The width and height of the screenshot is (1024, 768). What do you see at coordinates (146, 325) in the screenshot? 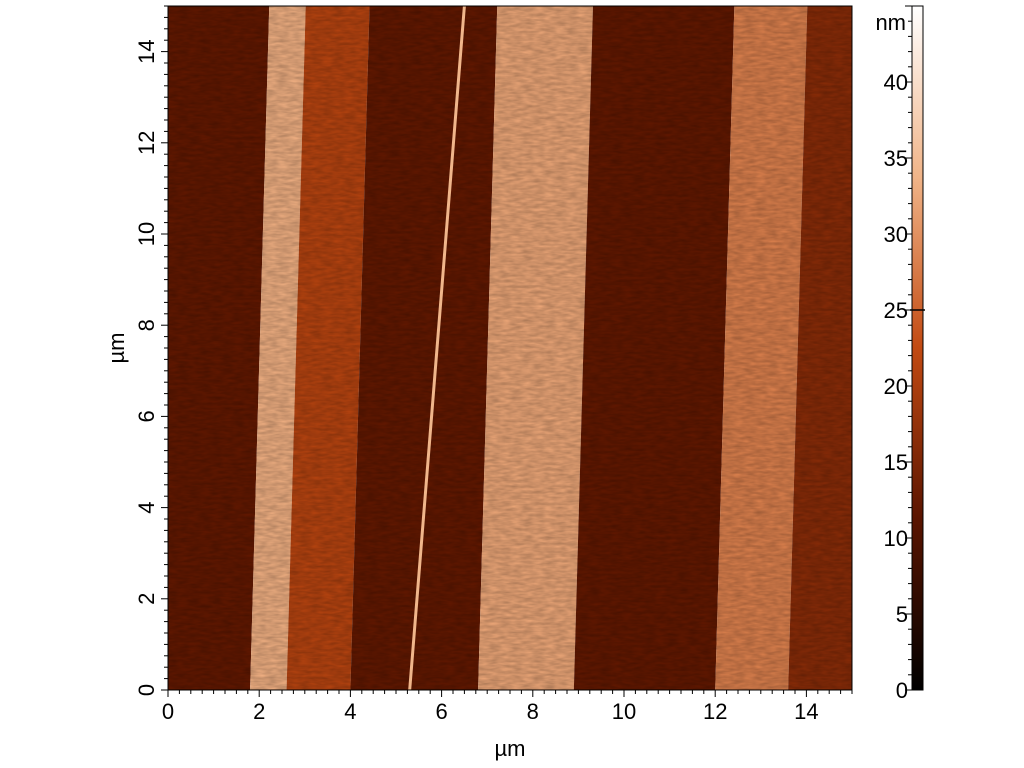
I see `y-tick-label: 8` at bounding box center [146, 325].